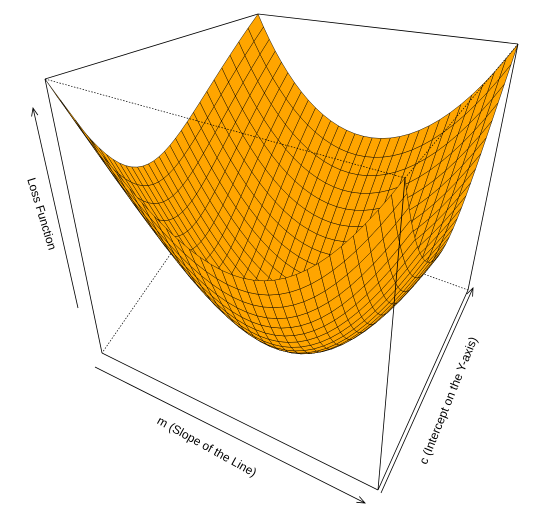 Image resolution: width=556 pixels, height=518 pixels. Describe the element at coordinates (391, 334) in the screenshot. I see `box-edge-near-vertical` at that location.